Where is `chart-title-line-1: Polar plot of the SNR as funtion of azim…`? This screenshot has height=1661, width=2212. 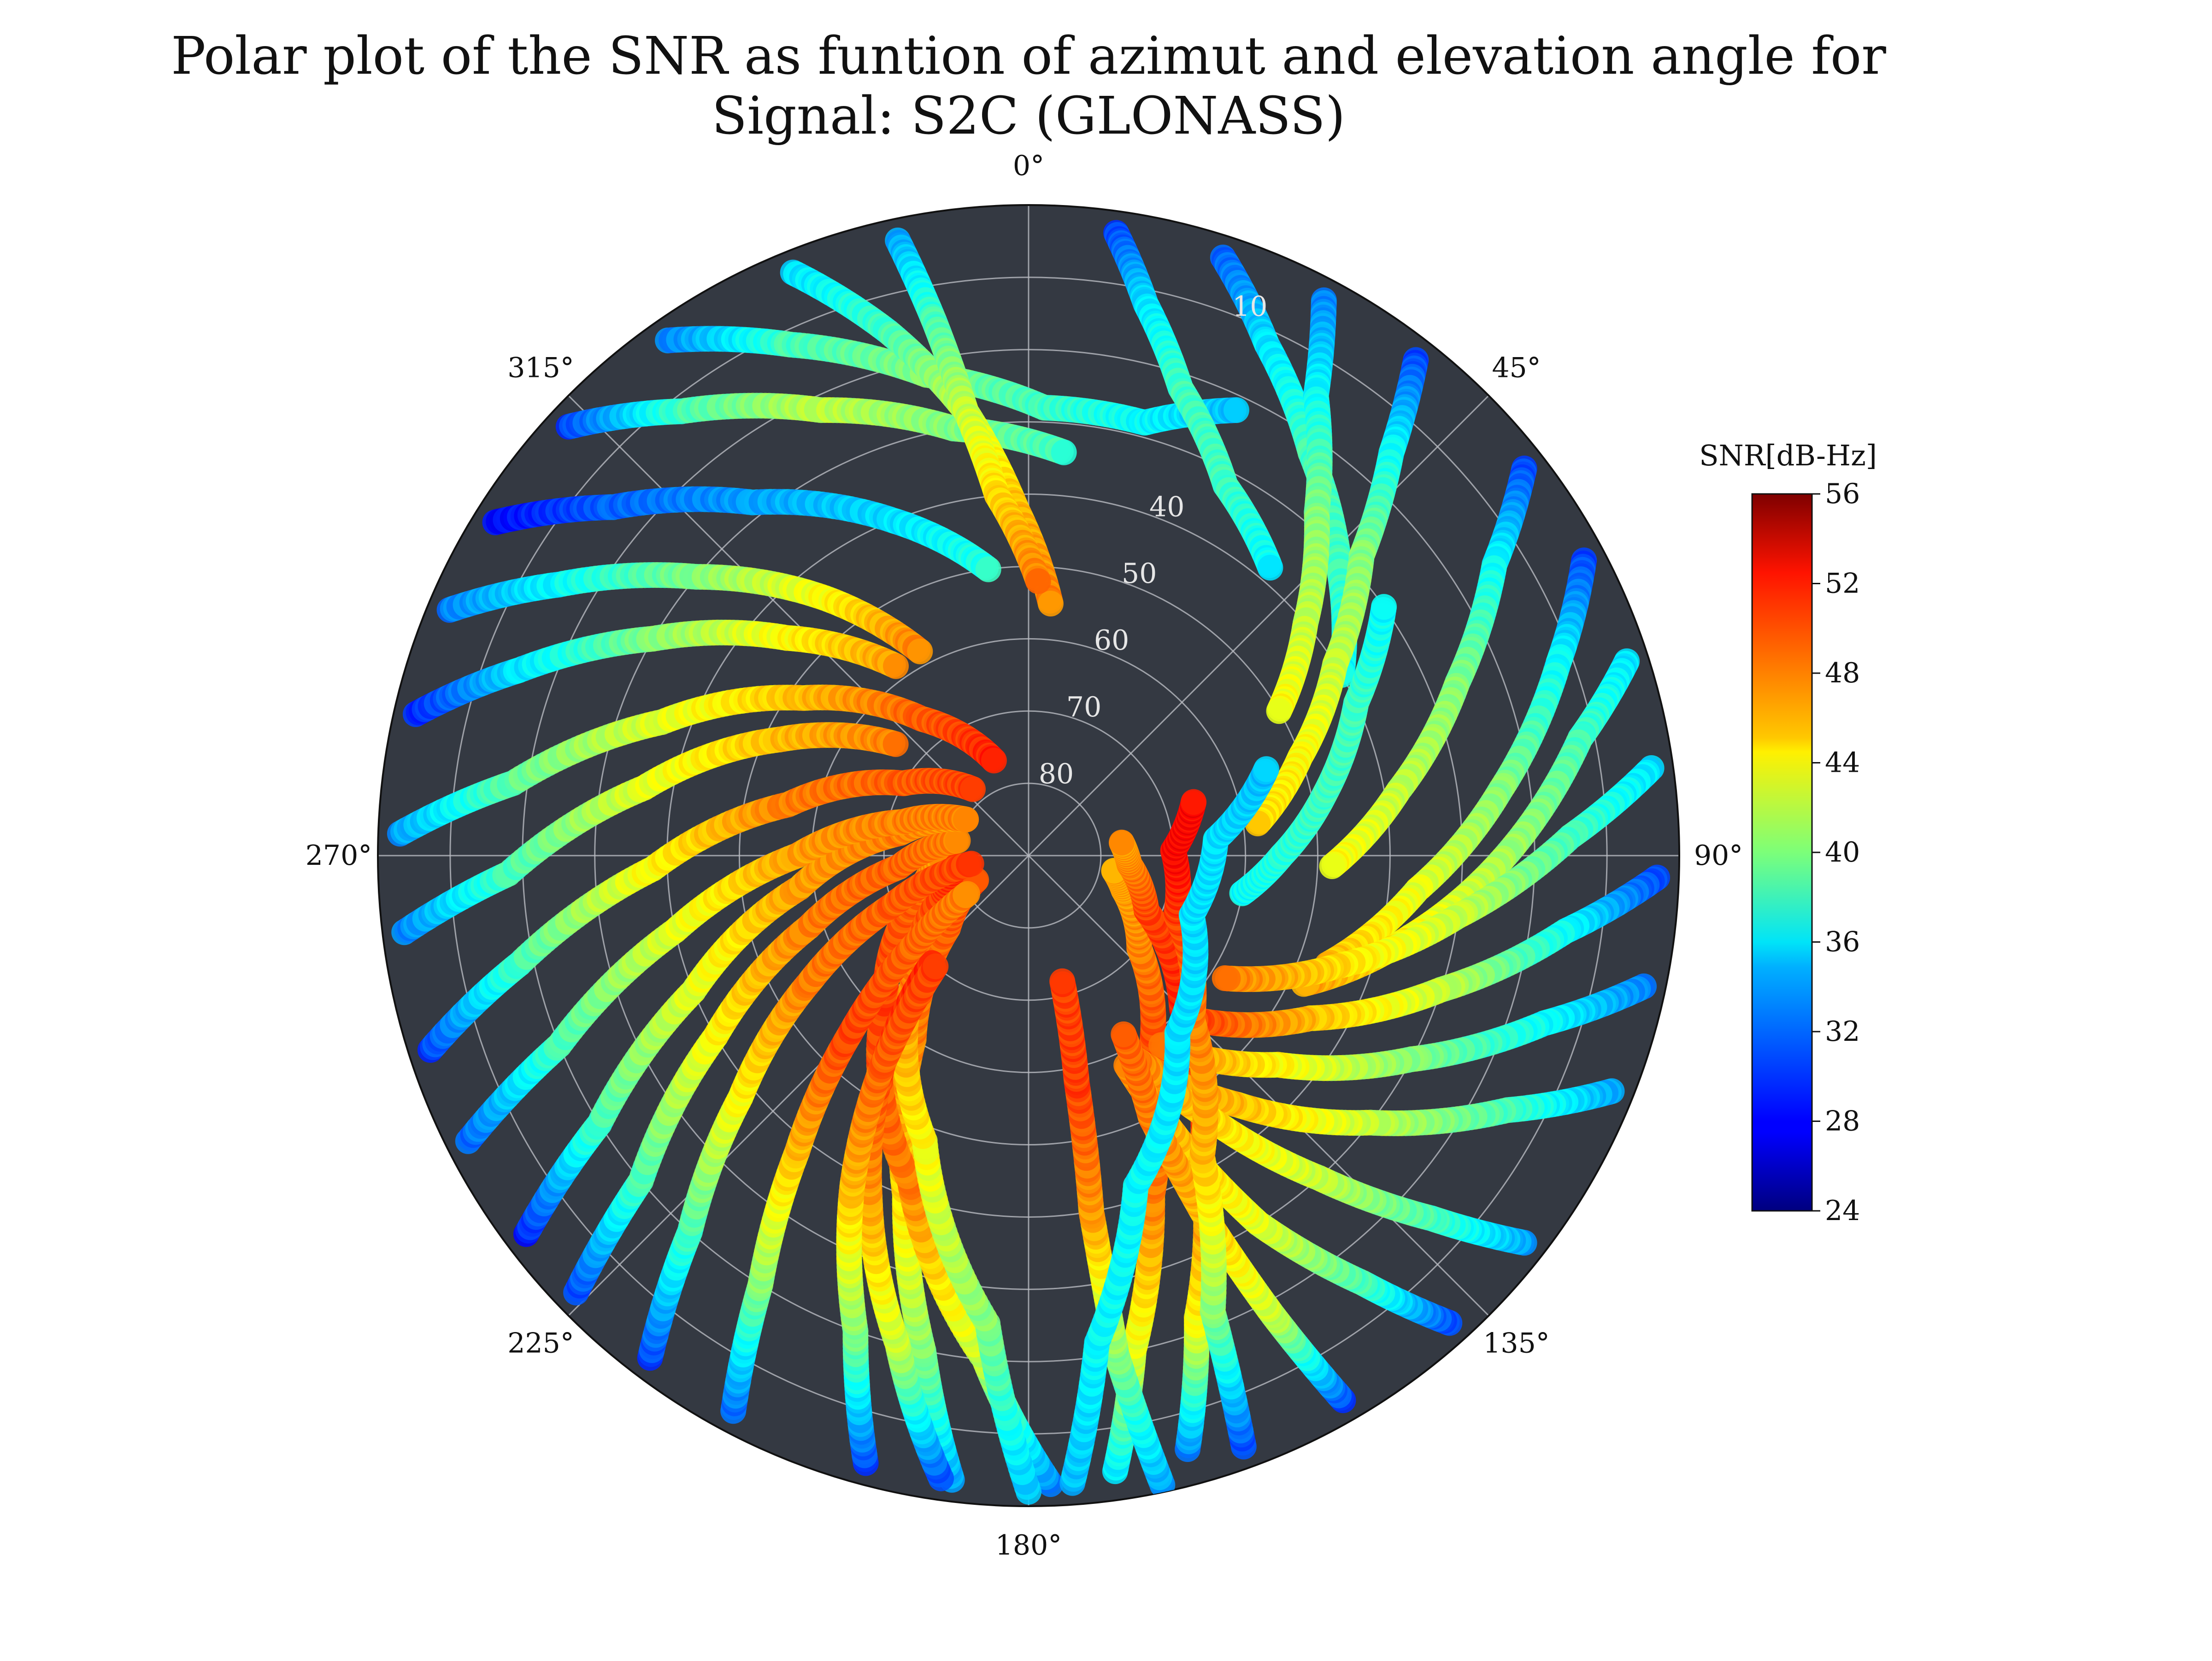
chart-title-line-1: Polar plot of the SNR as funtion of azim… is located at coordinates (1028, 56).